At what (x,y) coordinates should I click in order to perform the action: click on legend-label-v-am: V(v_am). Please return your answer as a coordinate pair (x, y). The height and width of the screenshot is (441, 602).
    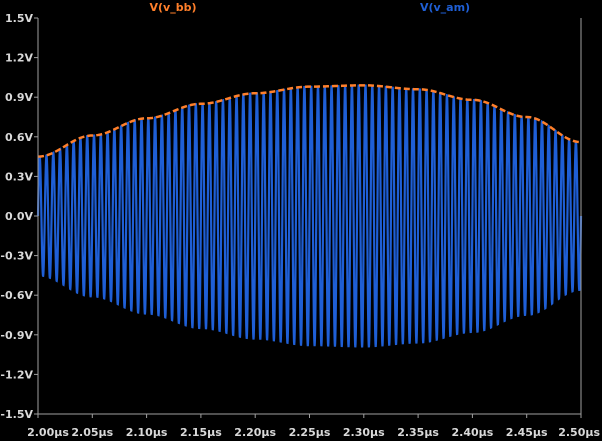
    Looking at the image, I should click on (445, 7).